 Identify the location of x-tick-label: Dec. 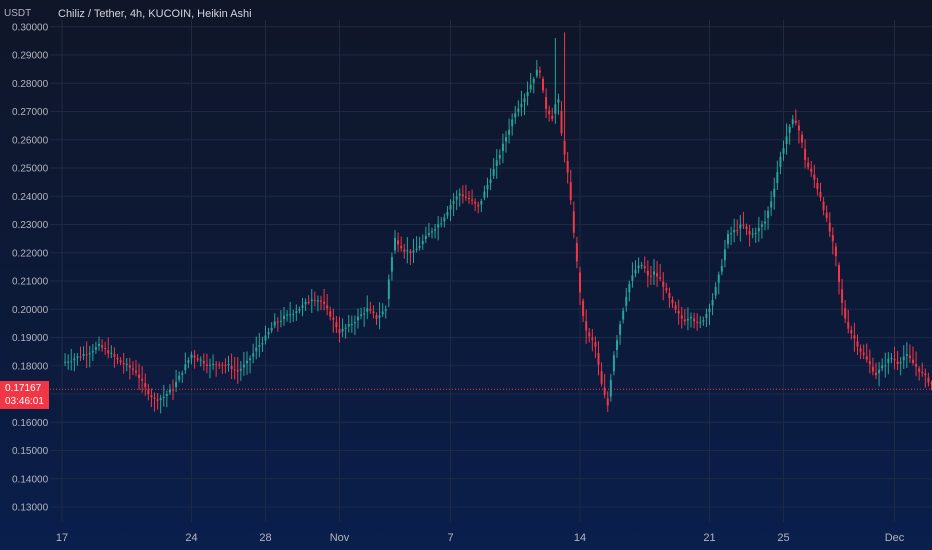
(895, 538).